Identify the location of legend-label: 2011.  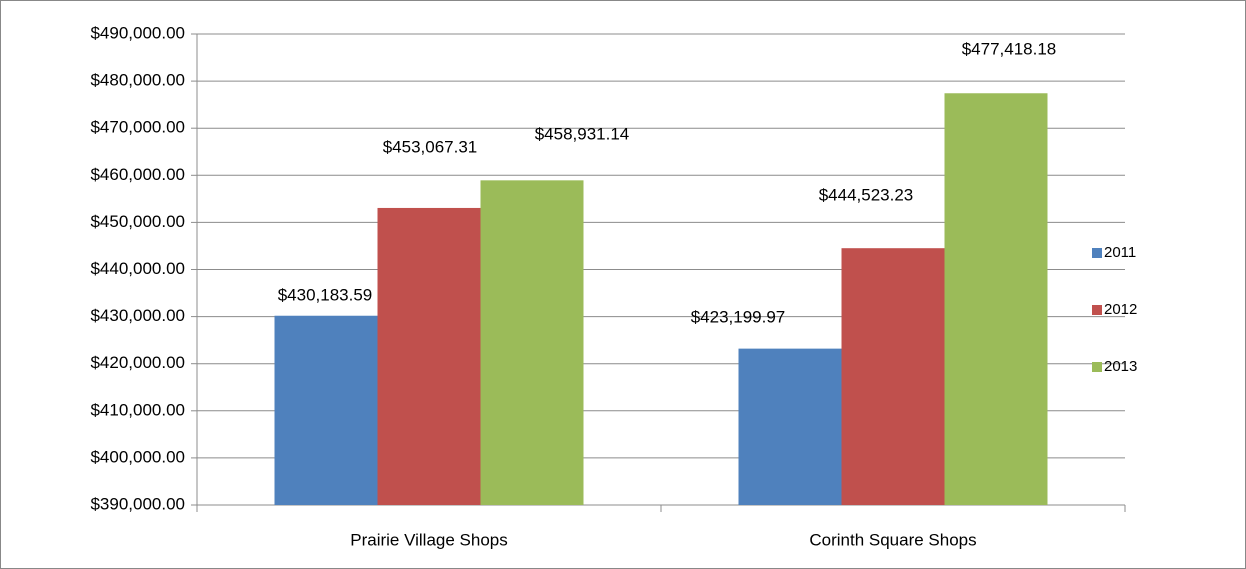
(1120, 252).